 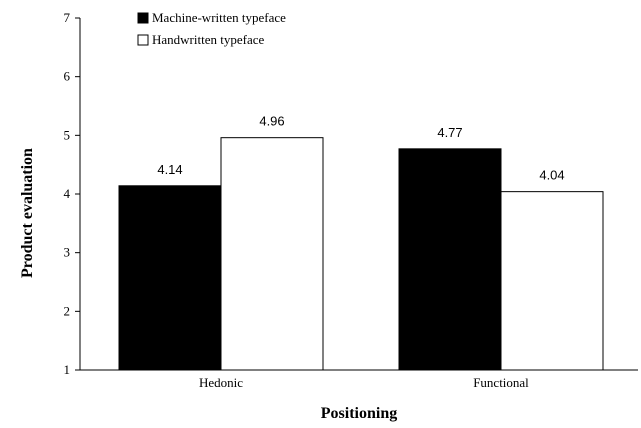 What do you see at coordinates (364, 382) in the screenshot?
I see `category-labels: Hedonic Functional` at bounding box center [364, 382].